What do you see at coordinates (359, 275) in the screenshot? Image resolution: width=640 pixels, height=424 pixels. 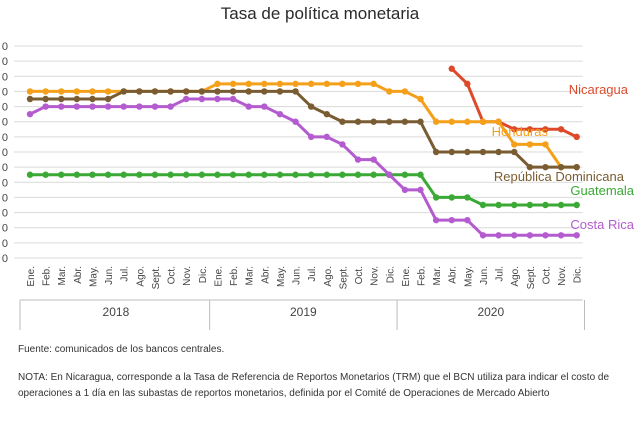 I see `x-tick-label: Oct.` at bounding box center [359, 275].